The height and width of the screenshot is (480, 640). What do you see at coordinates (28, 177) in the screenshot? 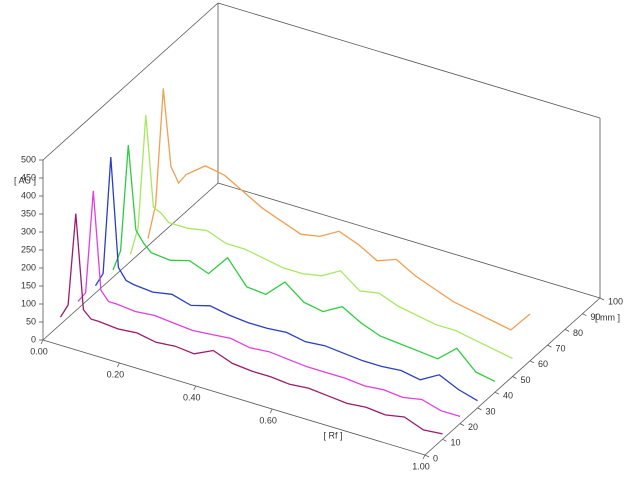
I see `y-tick-label: 450` at bounding box center [28, 177].